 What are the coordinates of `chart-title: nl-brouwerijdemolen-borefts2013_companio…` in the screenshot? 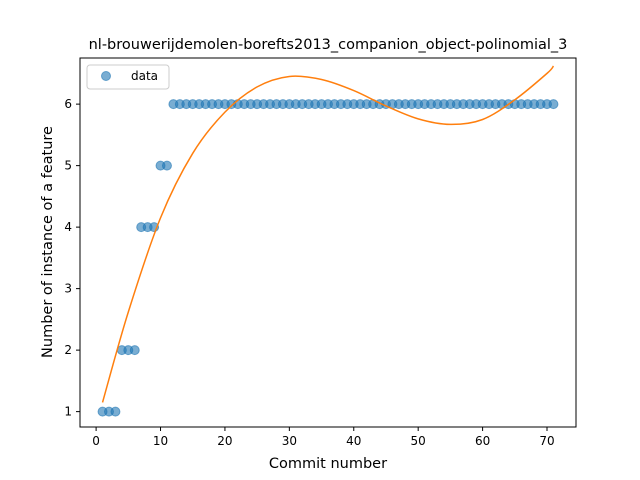 It's located at (328, 45).